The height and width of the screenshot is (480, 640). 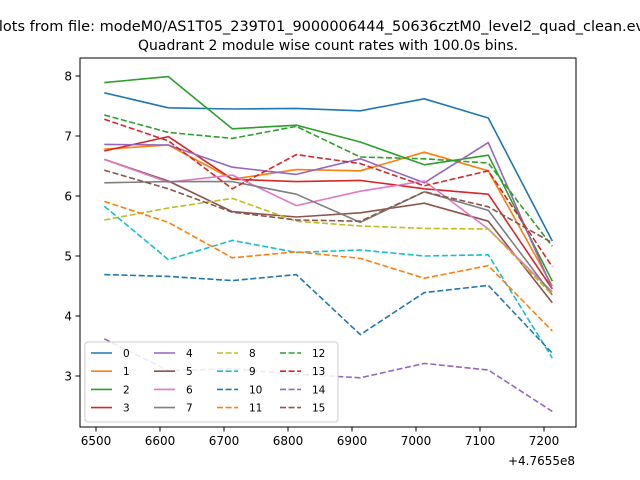 I want to click on legend-label-1: 1, so click(x=126, y=372).